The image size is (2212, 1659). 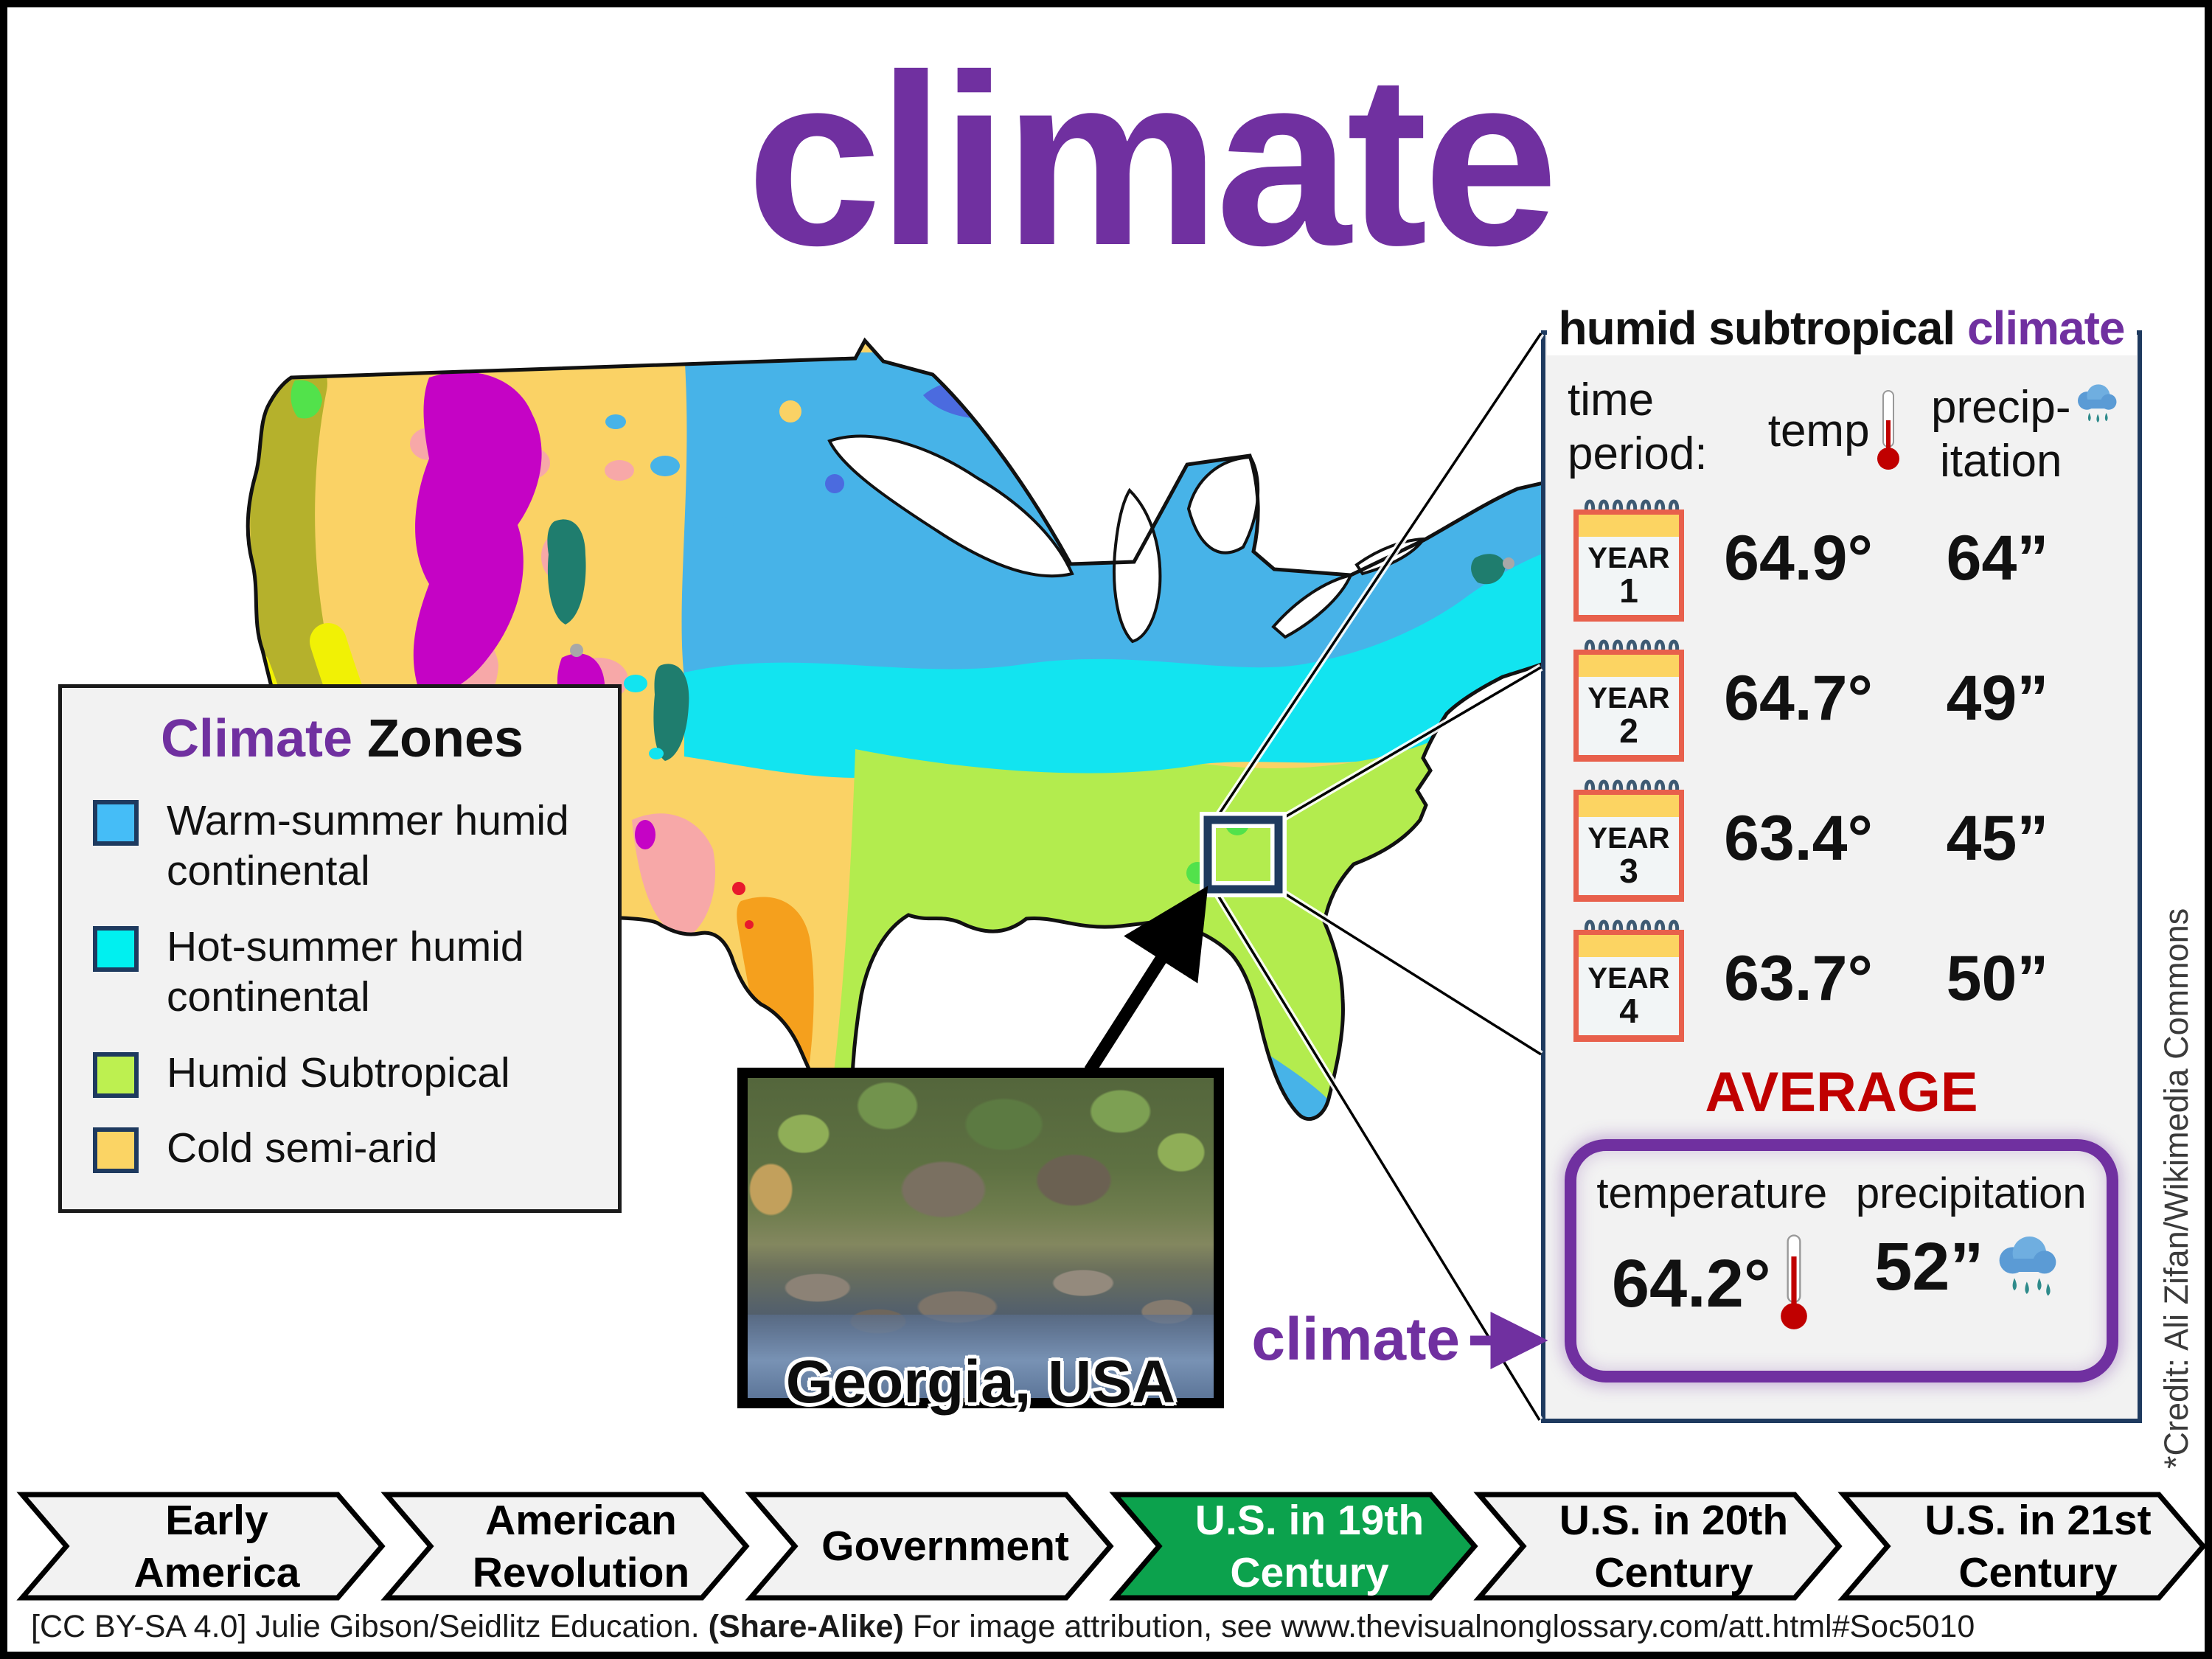 What do you see at coordinates (216, 1546) in the screenshot?
I see `timeline-label-early-america: Early America` at bounding box center [216, 1546].